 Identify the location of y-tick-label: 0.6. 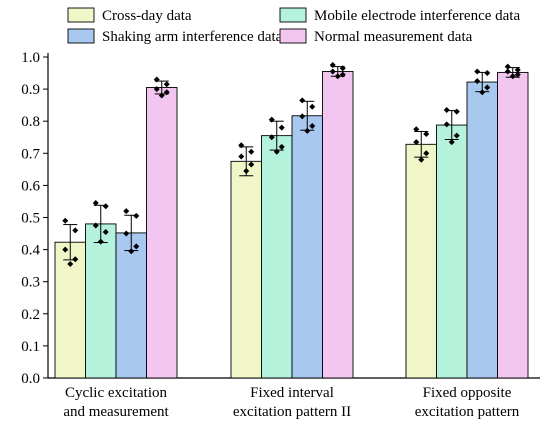
(30, 186).